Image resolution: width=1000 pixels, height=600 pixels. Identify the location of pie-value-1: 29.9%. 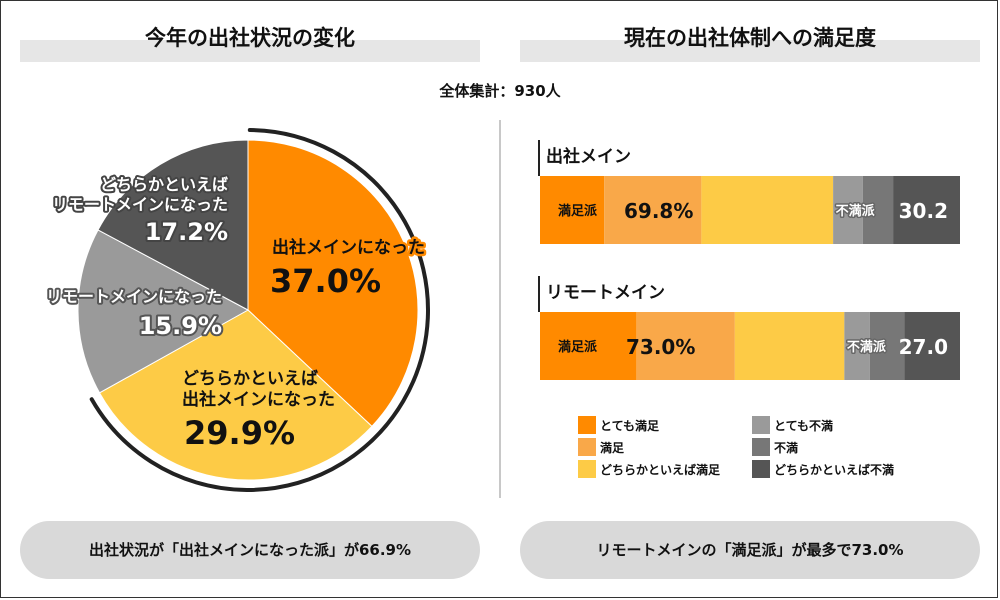
(239, 433).